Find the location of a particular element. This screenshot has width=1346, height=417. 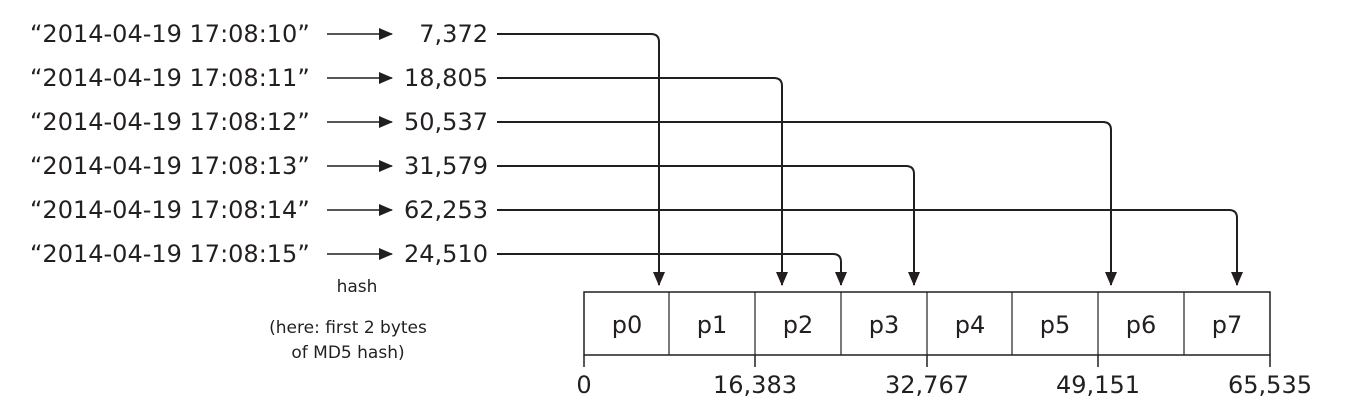

partition-connector-p7 is located at coordinates (870, 247).